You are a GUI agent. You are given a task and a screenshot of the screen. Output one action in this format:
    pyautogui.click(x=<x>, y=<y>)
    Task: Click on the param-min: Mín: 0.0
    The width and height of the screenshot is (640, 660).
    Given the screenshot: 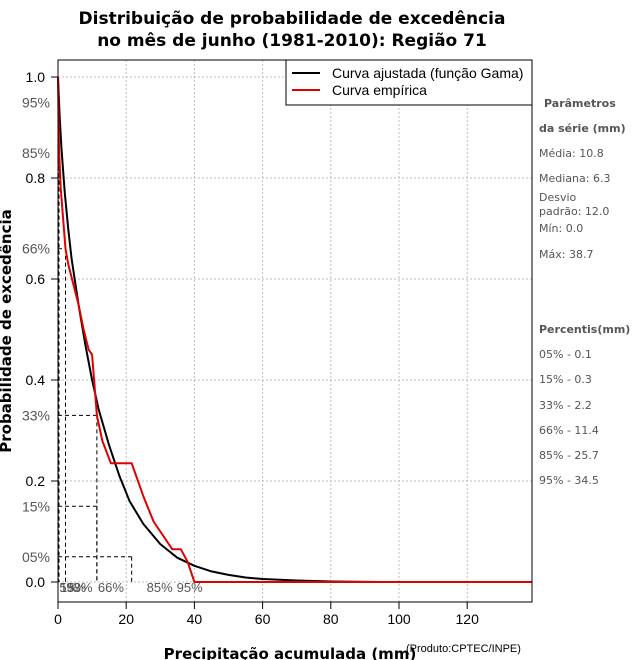 What is the action you would take?
    pyautogui.click(x=561, y=228)
    